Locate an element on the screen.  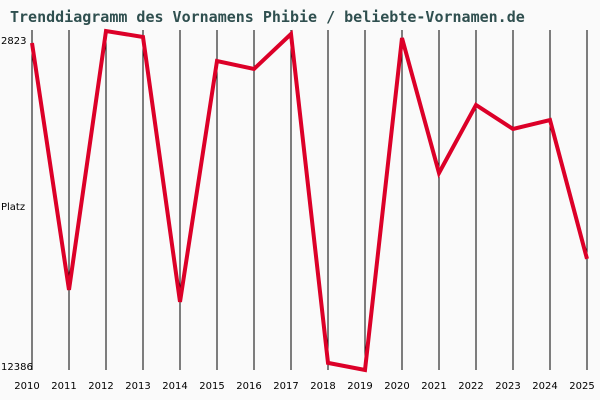
x-tick-label: 2011 is located at coordinates (64, 386).